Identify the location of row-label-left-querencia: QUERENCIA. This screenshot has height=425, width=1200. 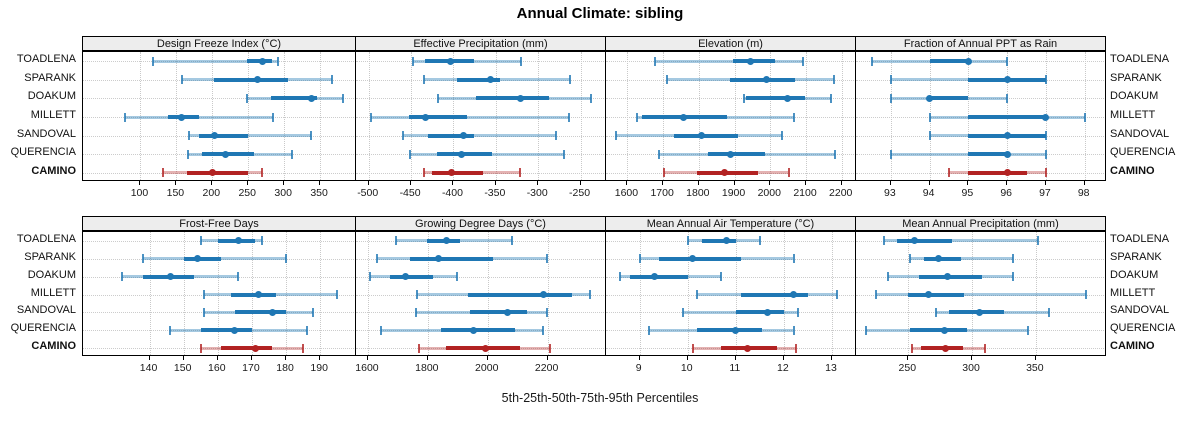
(43, 152).